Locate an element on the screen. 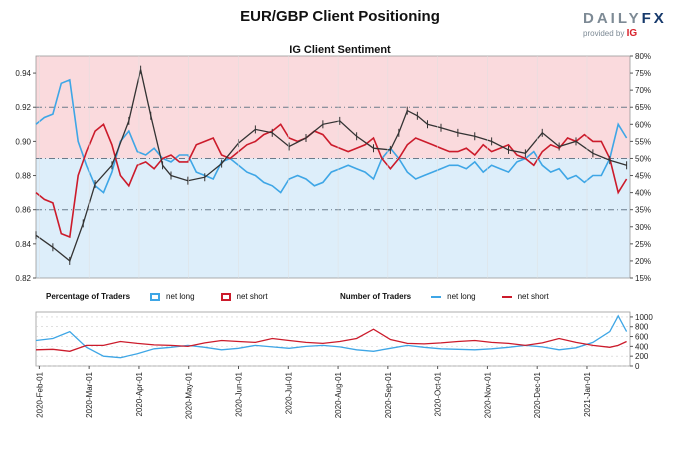 This screenshot has height=454, width=680. right-tick-label: 20% is located at coordinates (643, 261).